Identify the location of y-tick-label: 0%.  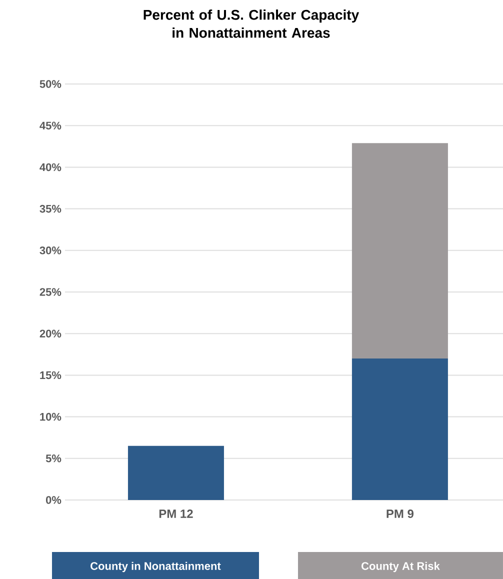
(54, 500).